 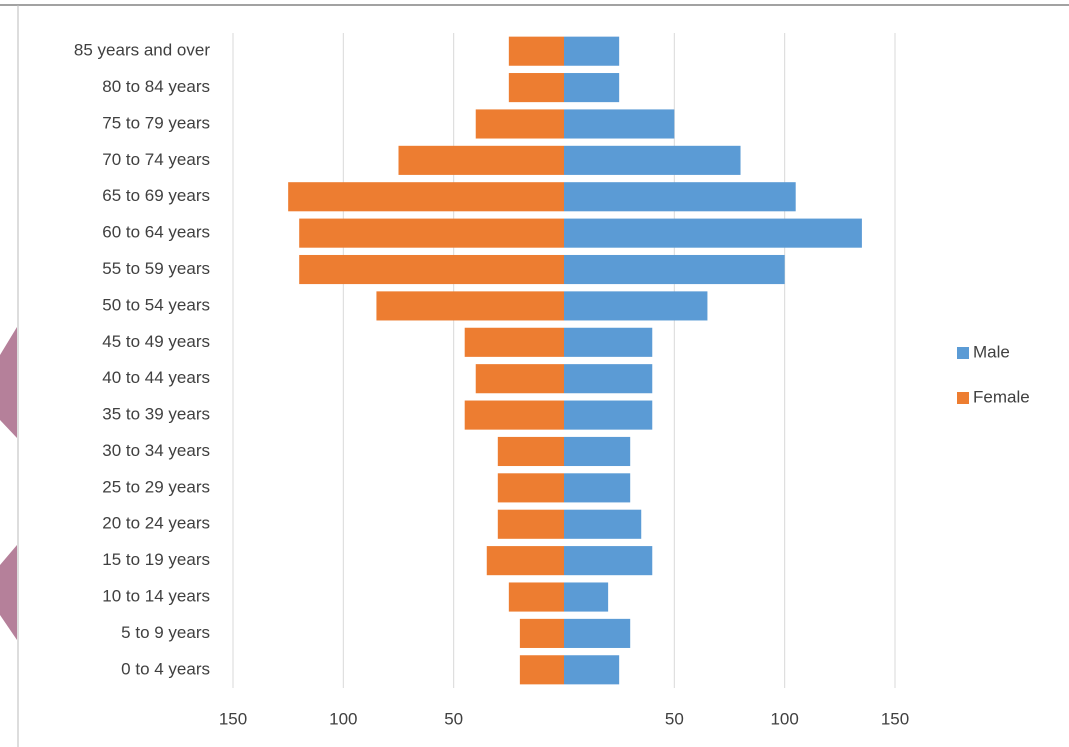 I want to click on y-tick-label: 55 to 59 years, so click(x=156, y=268).